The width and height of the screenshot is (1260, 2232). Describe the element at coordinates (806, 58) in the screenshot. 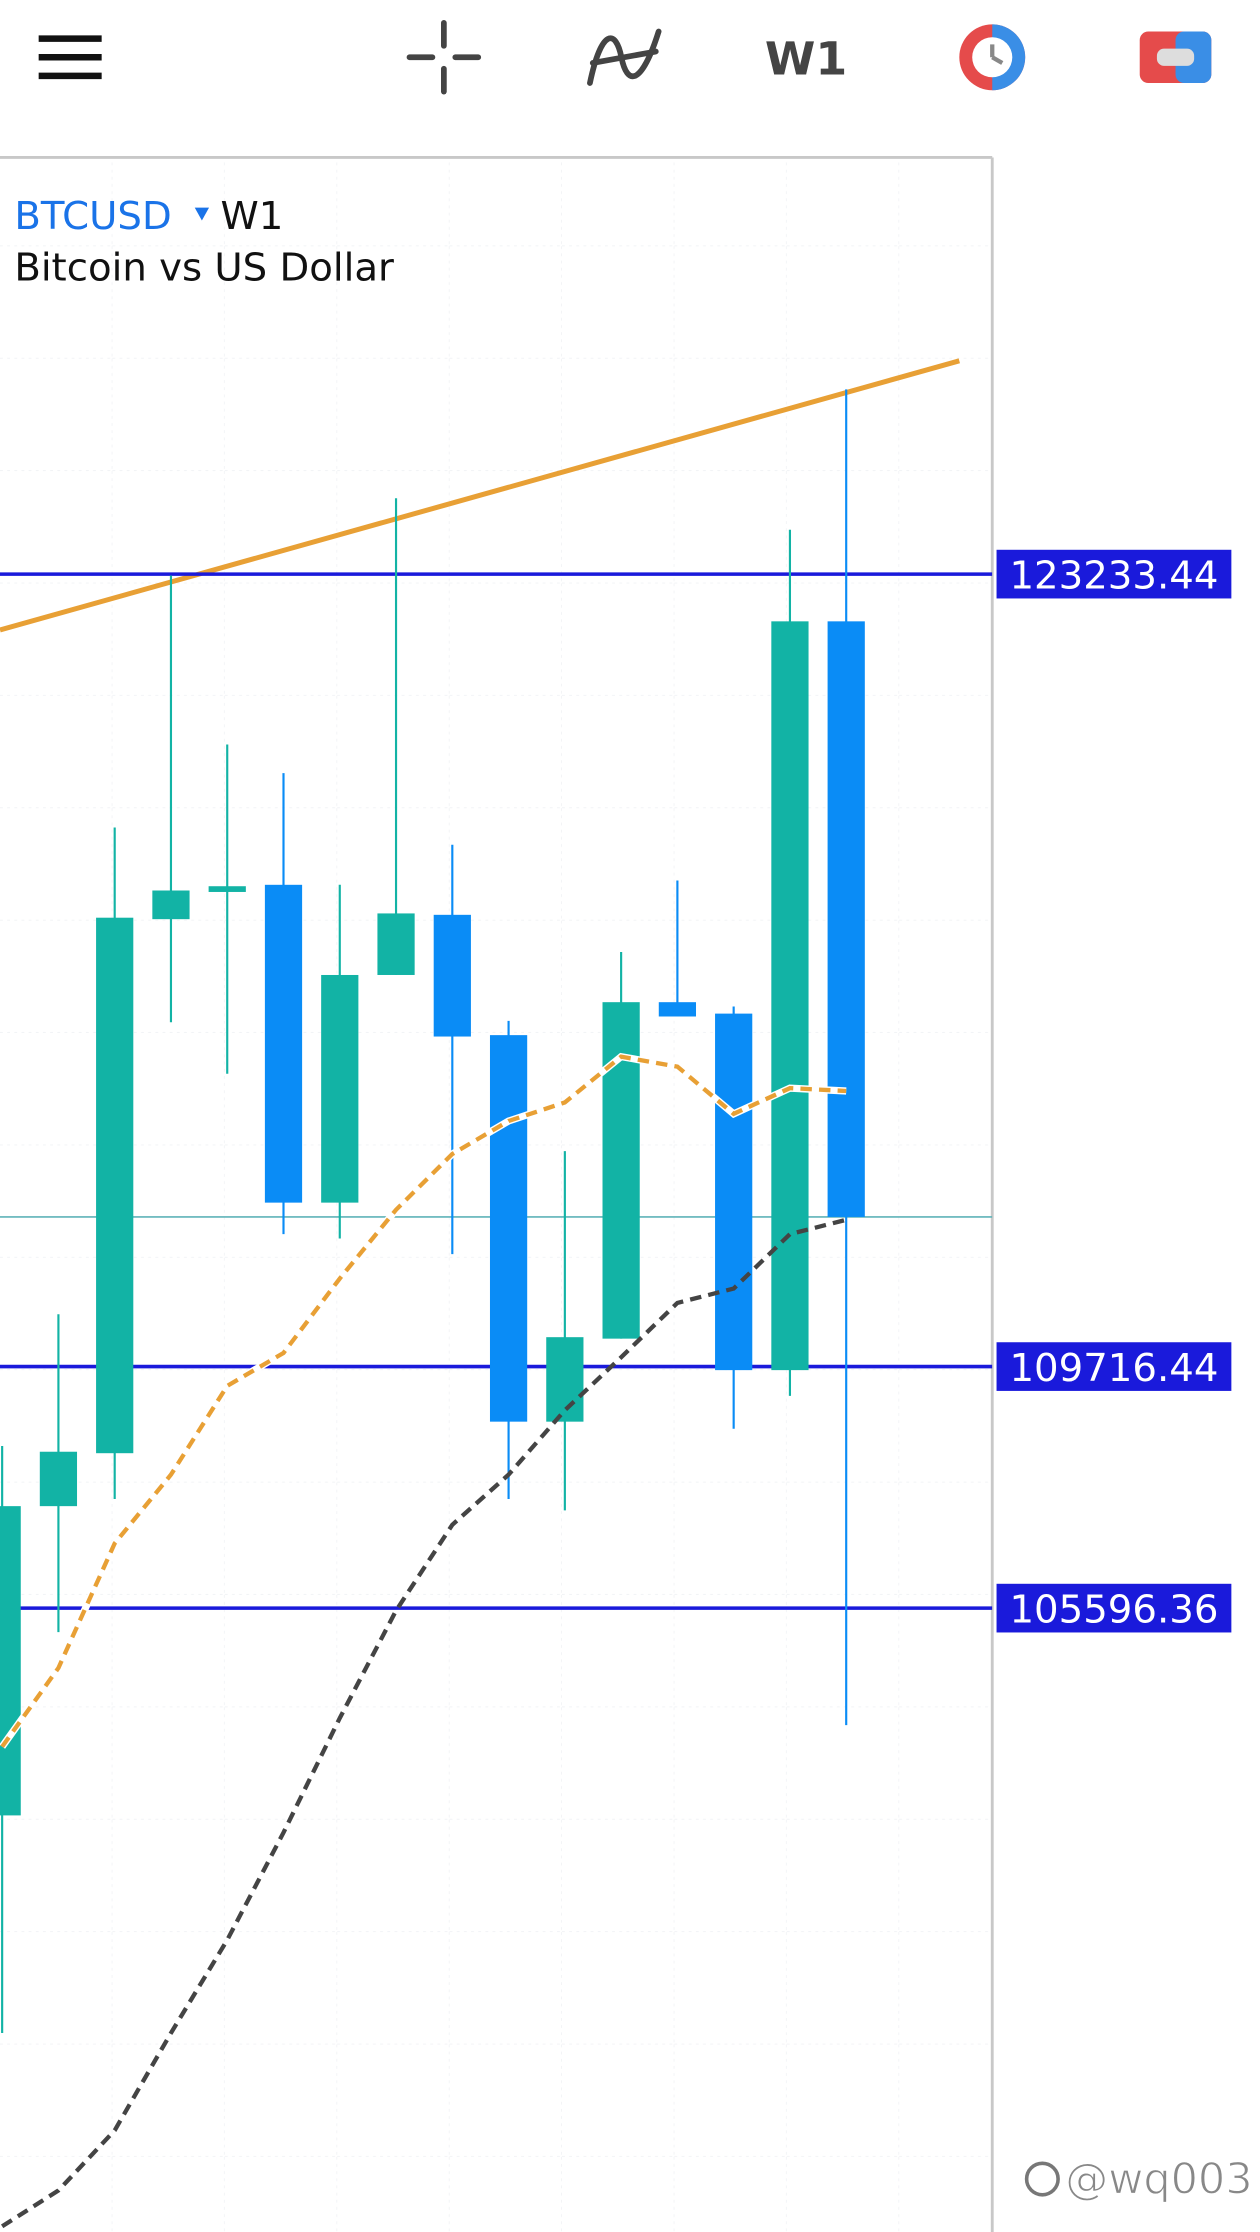

I see `timeframe-button: W1` at that location.